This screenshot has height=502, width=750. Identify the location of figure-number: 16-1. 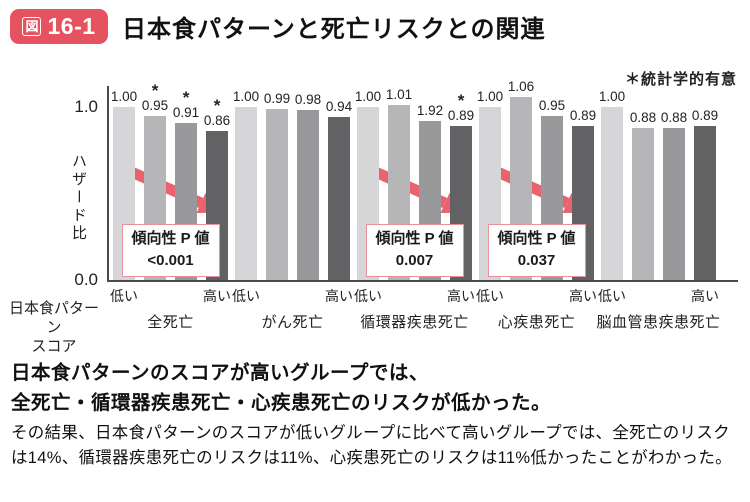
(71, 26).